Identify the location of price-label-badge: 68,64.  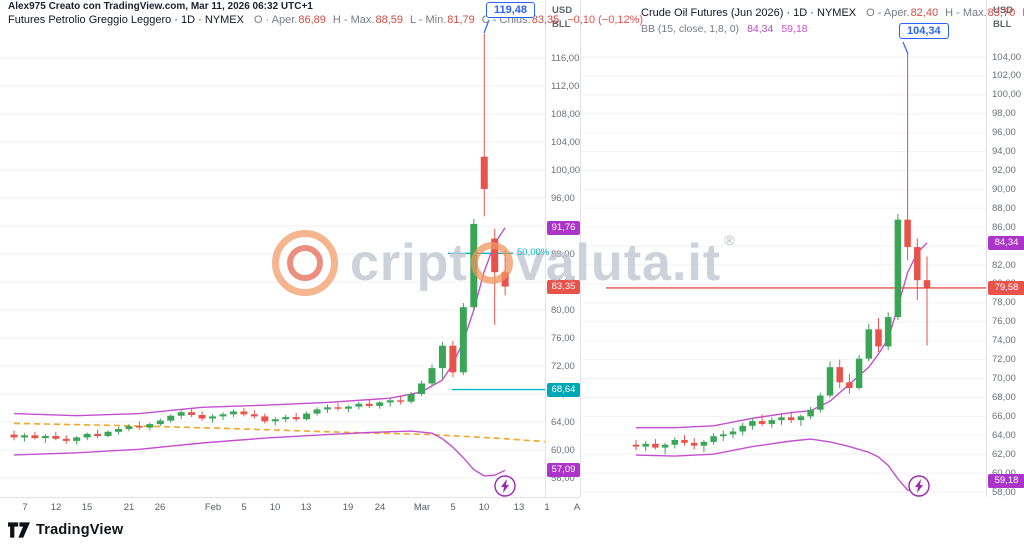
(563, 389).